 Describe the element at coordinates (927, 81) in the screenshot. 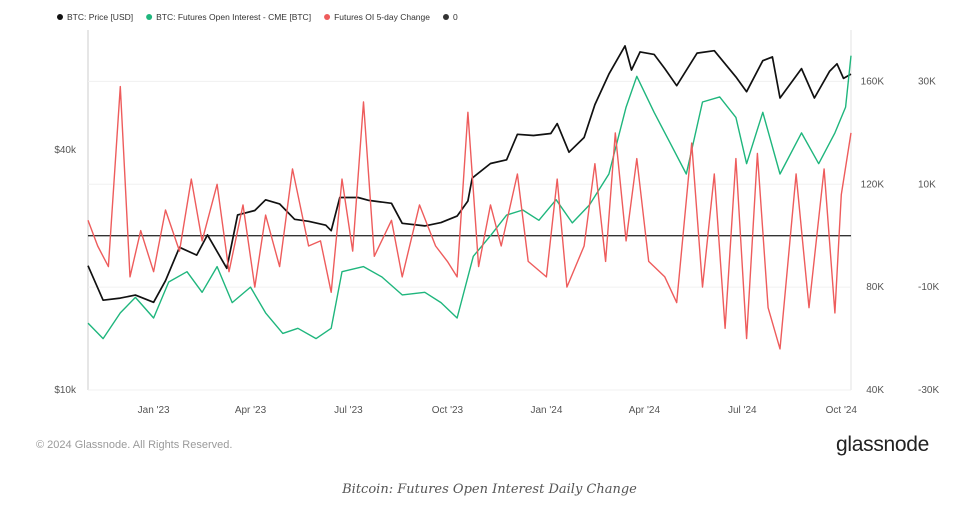

I see `y-tick-change: 30K` at that location.